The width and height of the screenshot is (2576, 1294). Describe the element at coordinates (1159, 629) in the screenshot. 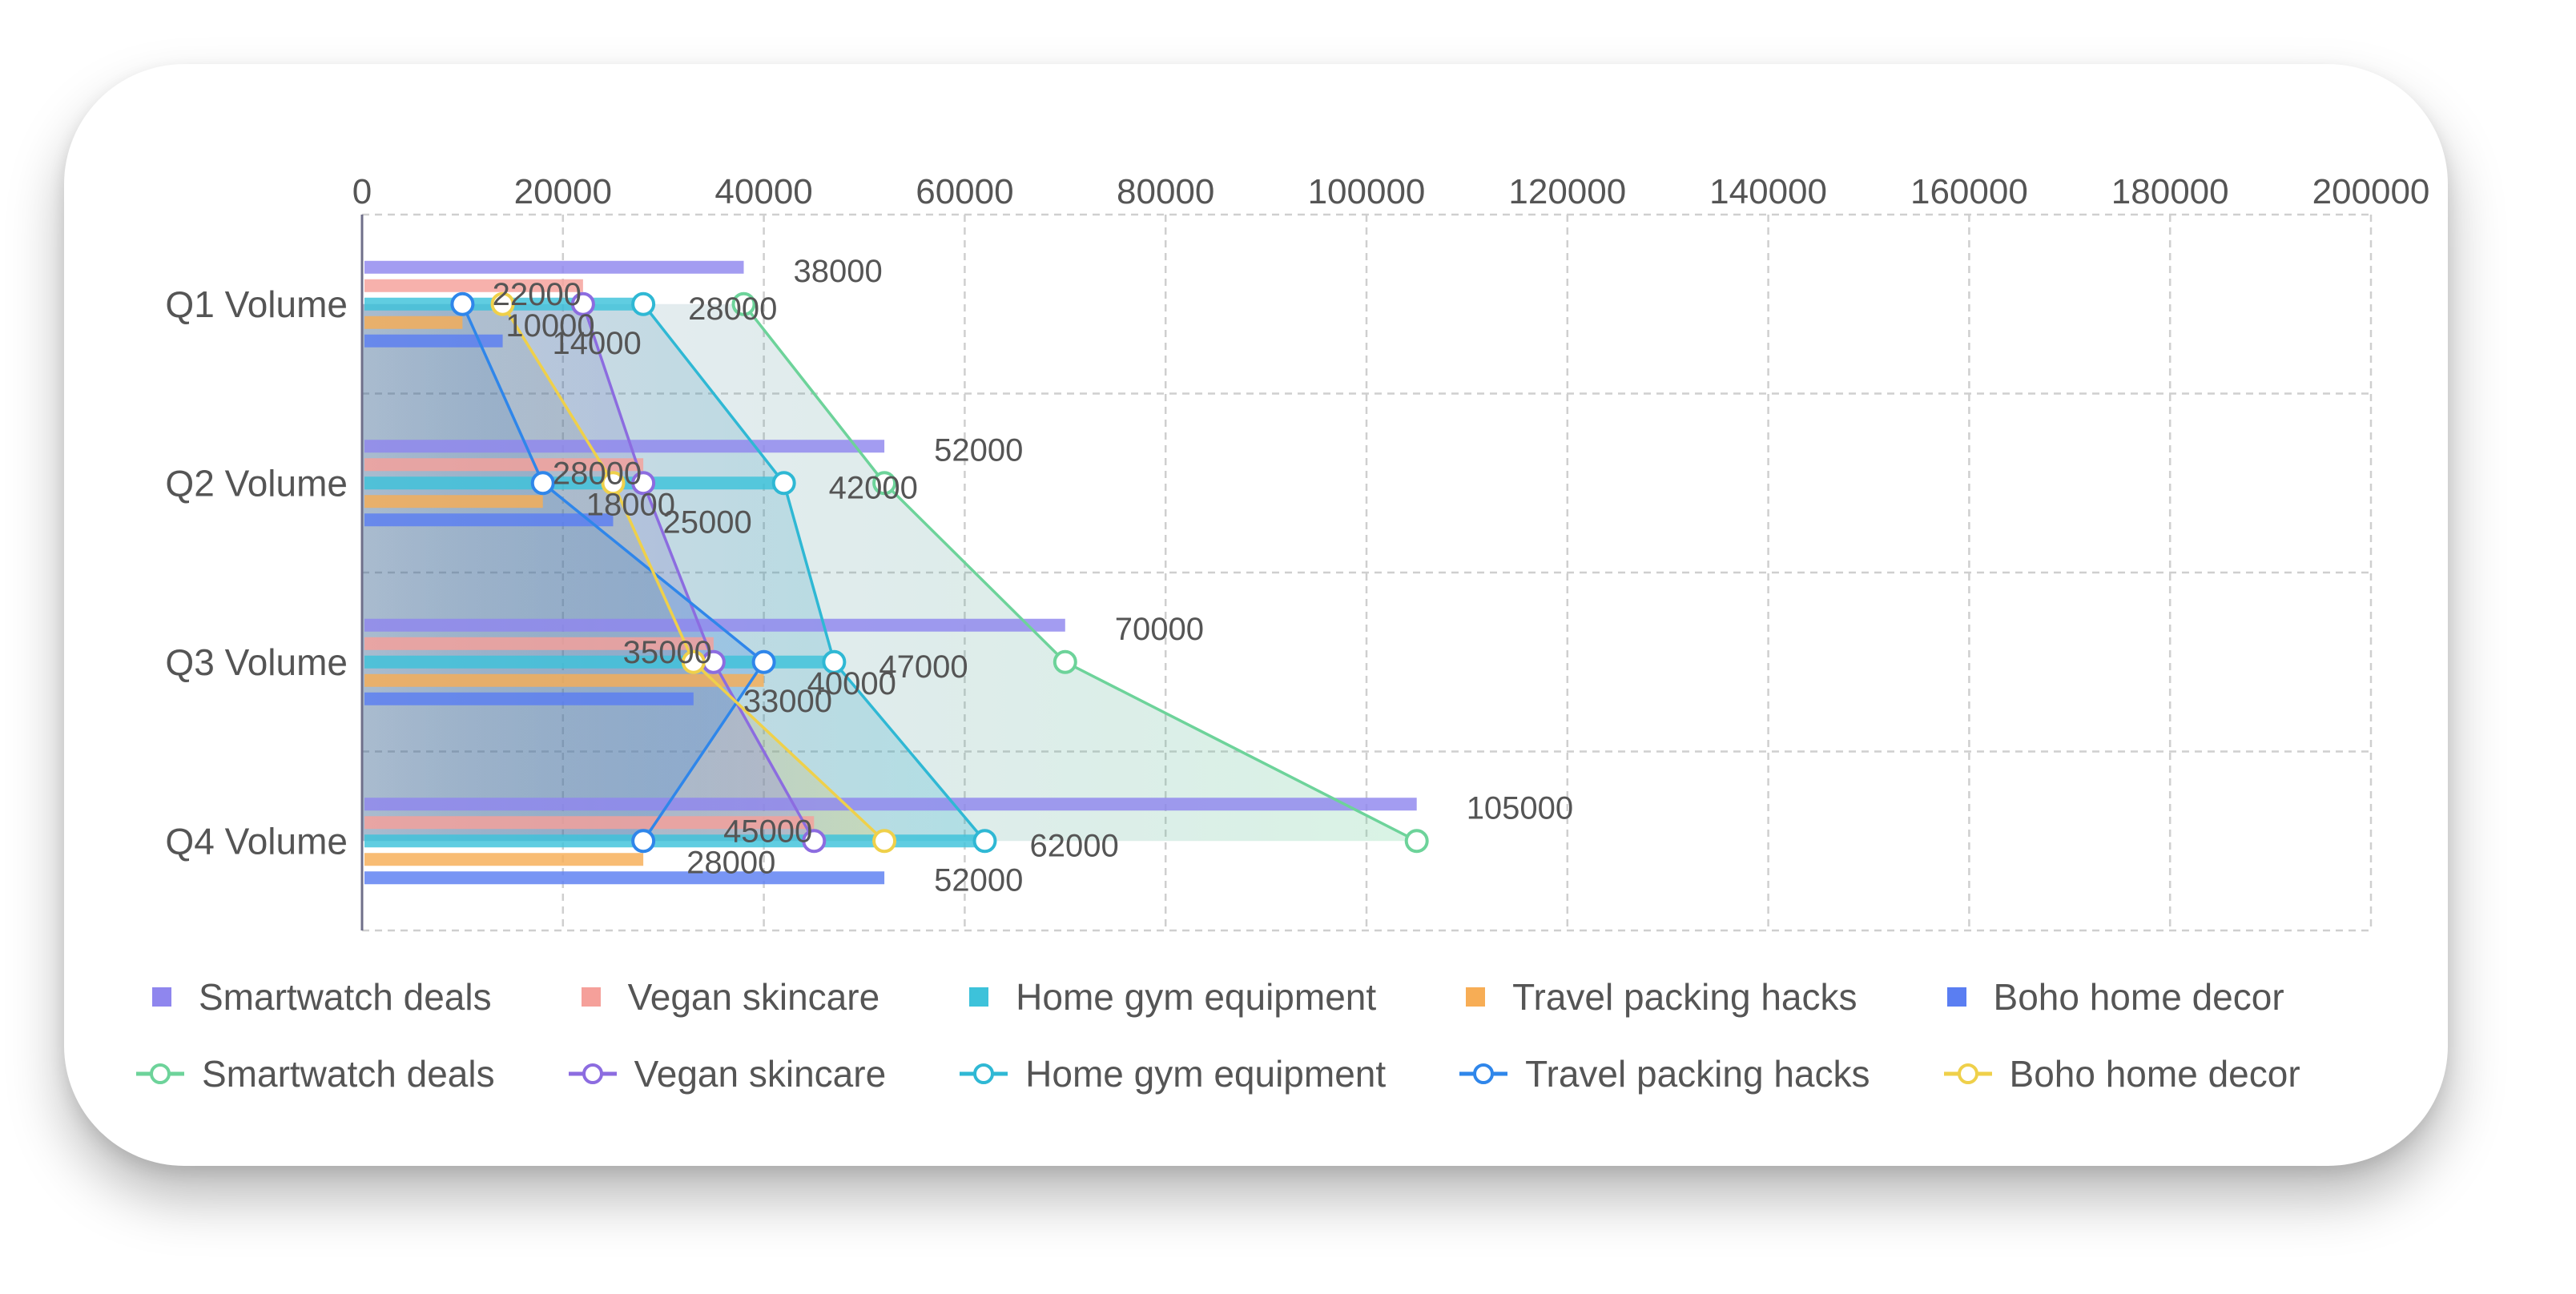

I see `data-label-smartwatch-deals: 70000` at that location.